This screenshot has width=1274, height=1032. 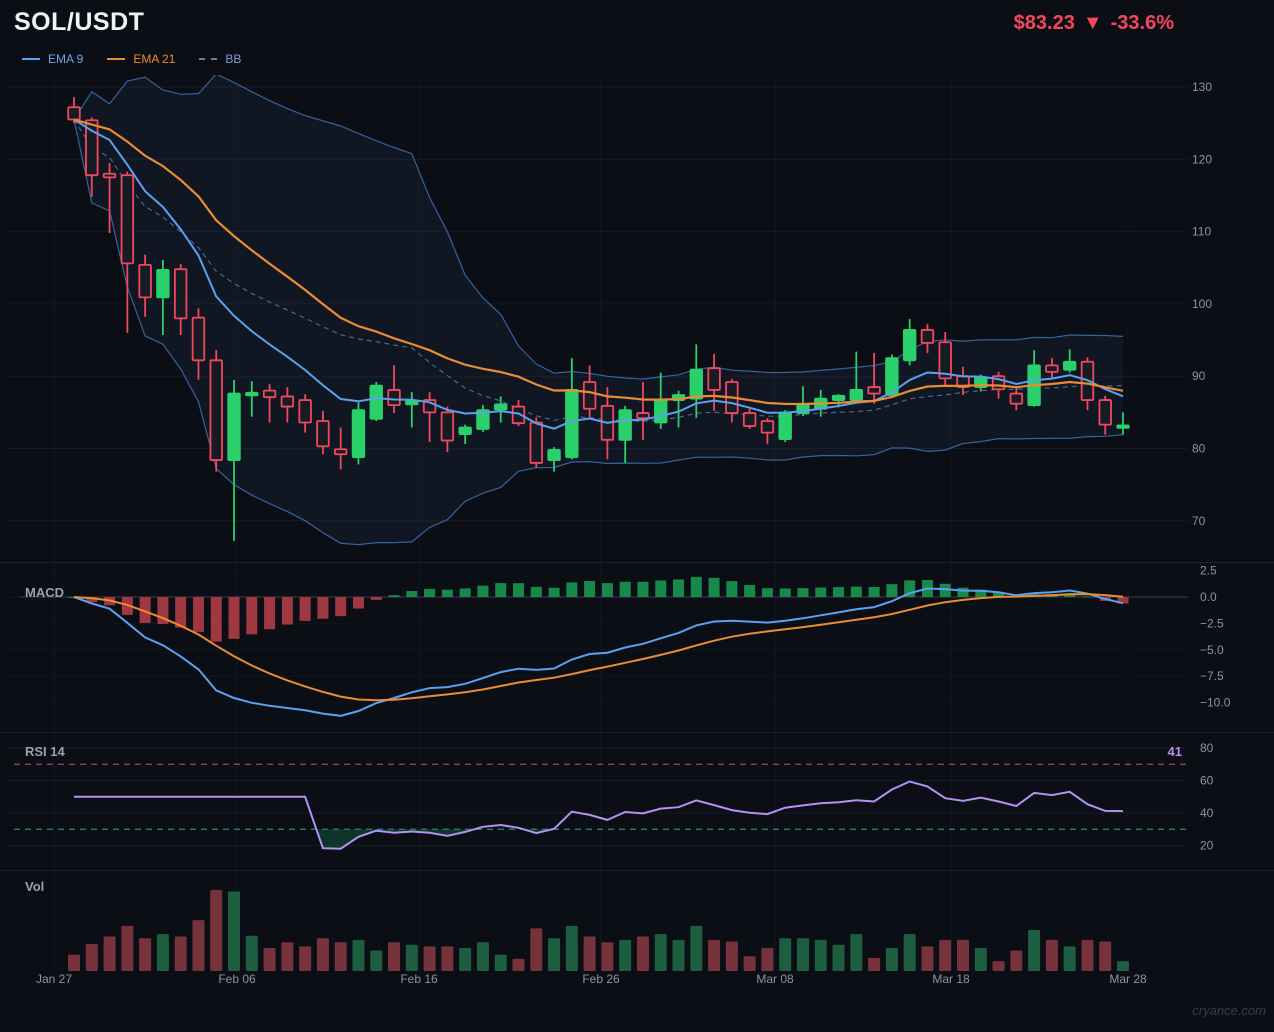 I want to click on x-axis-tick: Jan 27, so click(x=54, y=979).